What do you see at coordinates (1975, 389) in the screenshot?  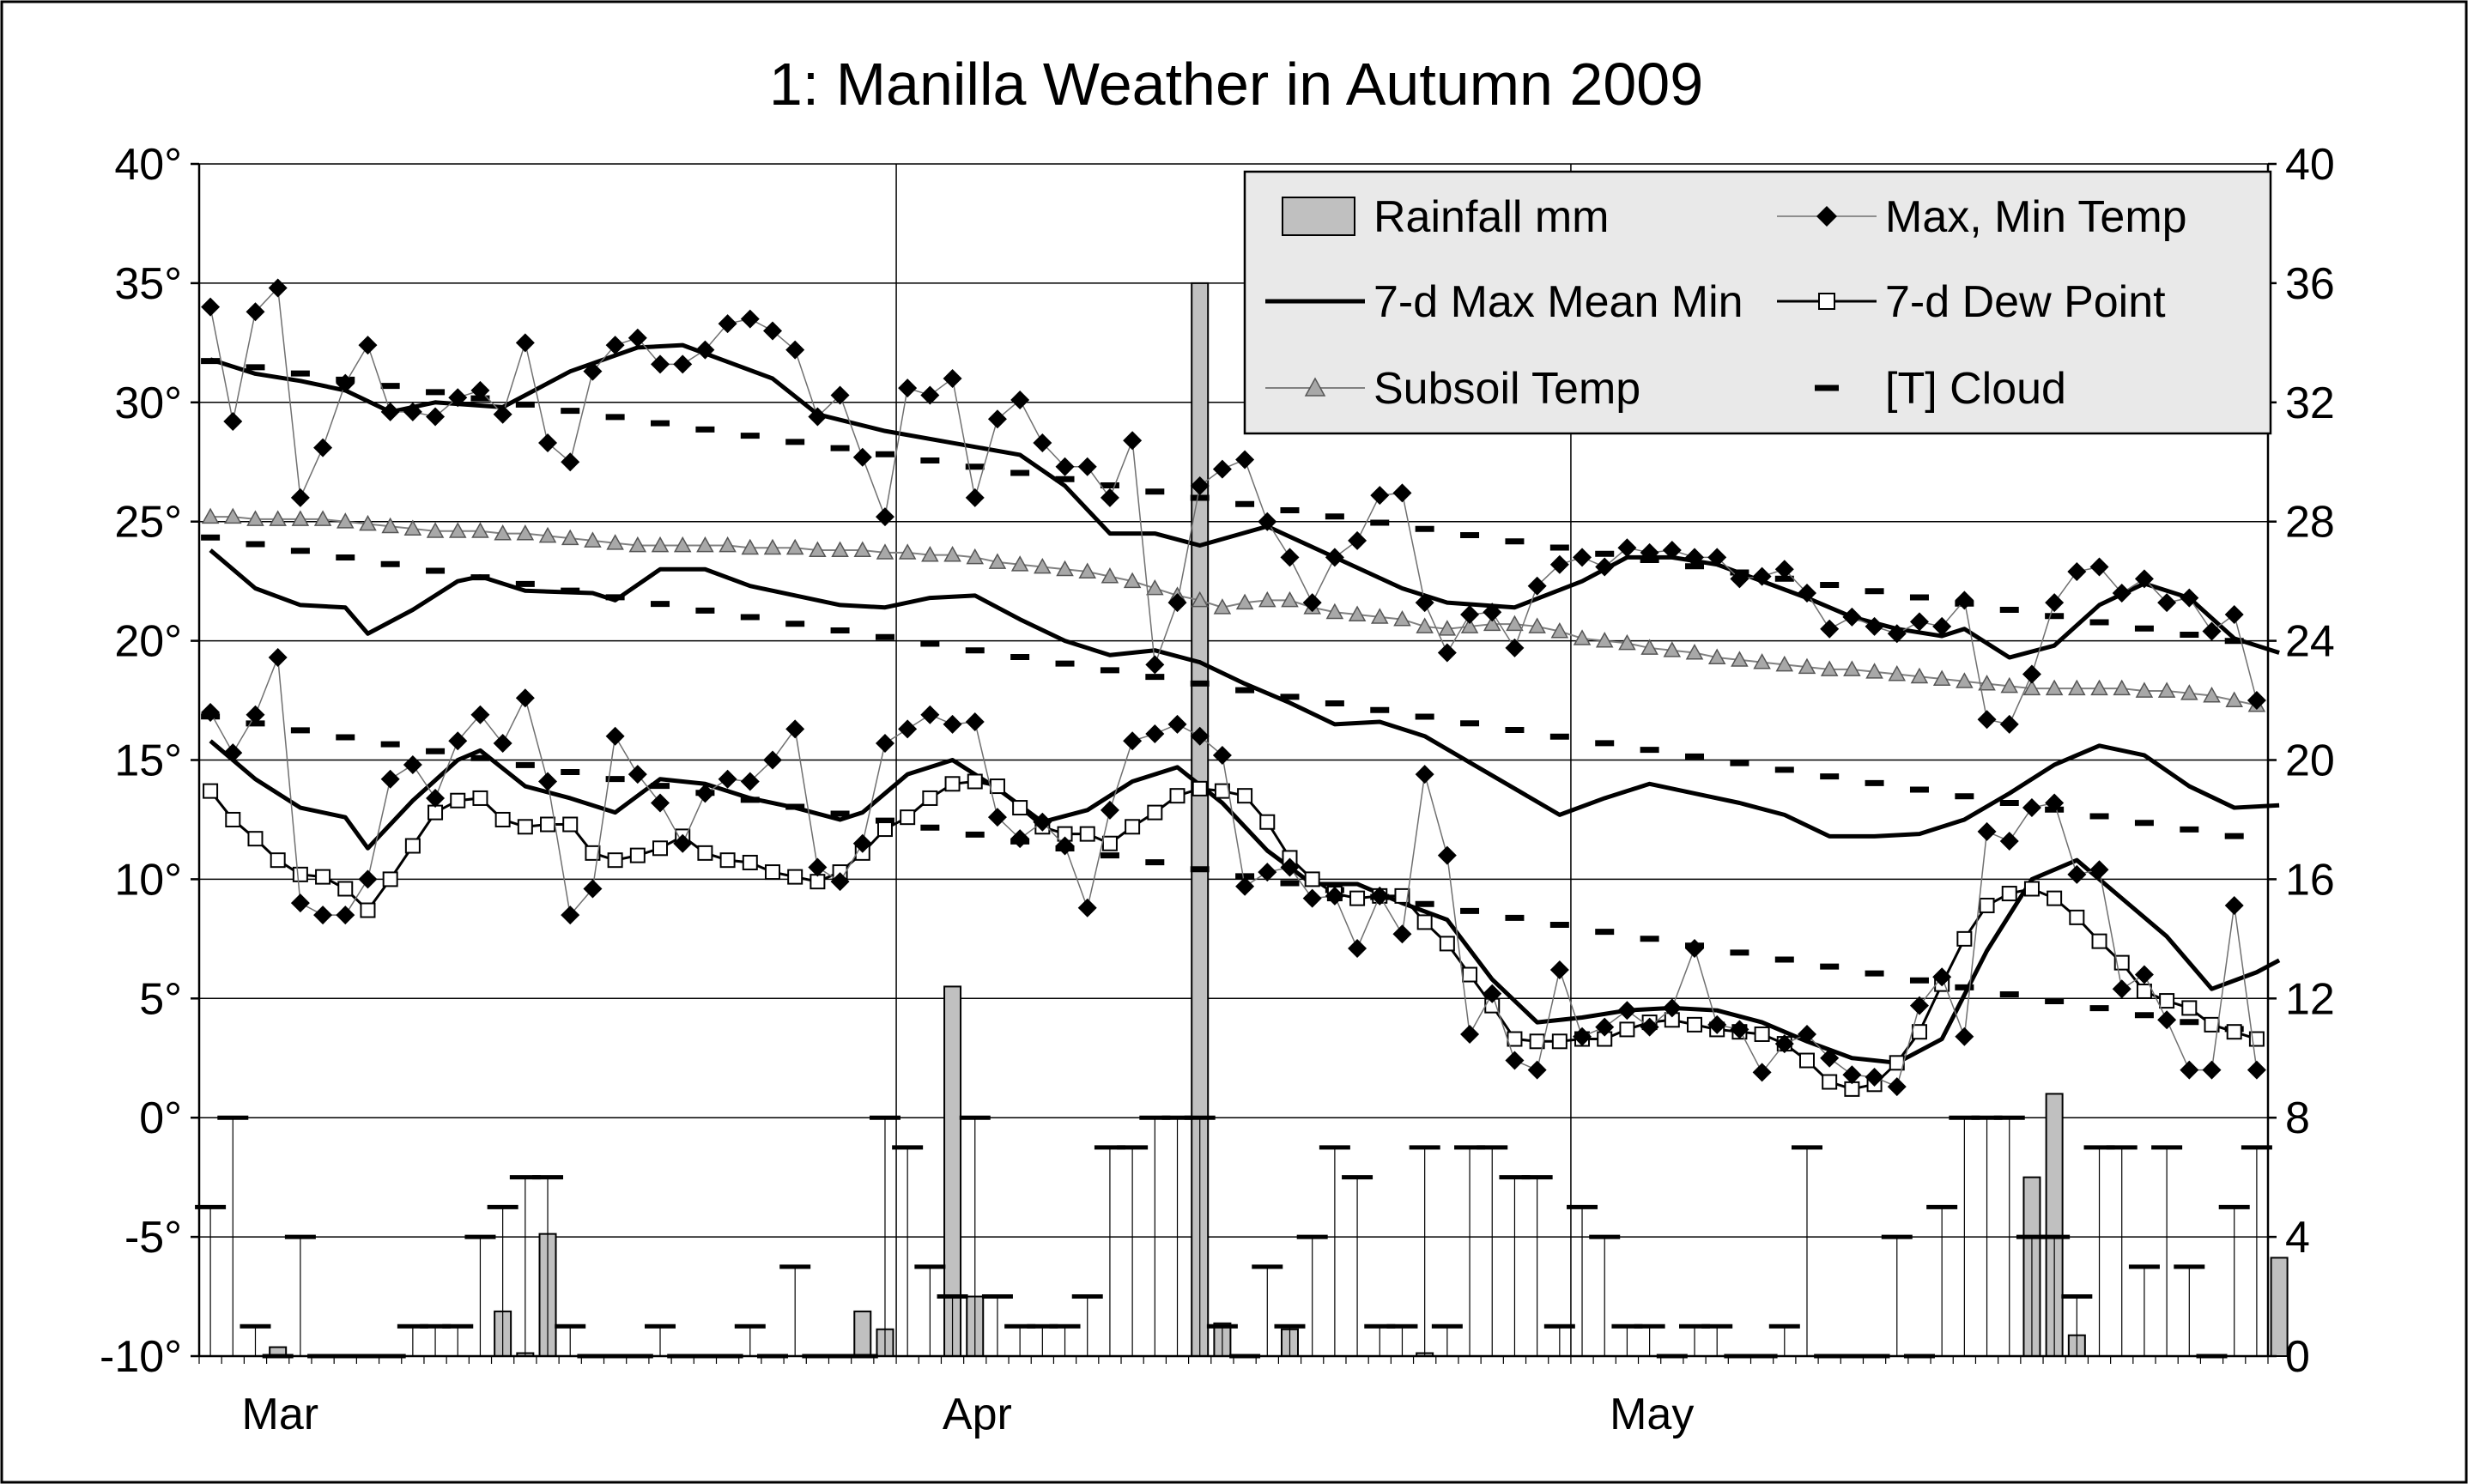 I see `legend-label: [T] Cloud` at bounding box center [1975, 389].